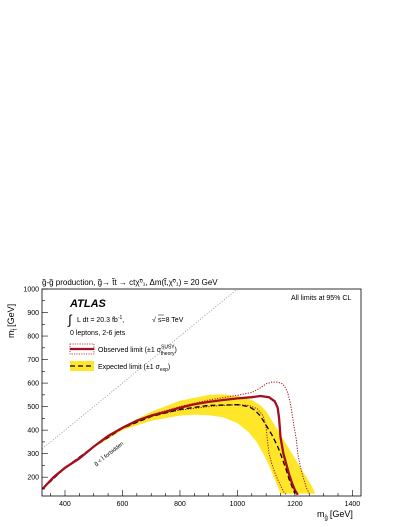 This screenshot has height=527, width=407. Describe the element at coordinates (31, 290) in the screenshot. I see `y-tick-label: 1000` at that location.